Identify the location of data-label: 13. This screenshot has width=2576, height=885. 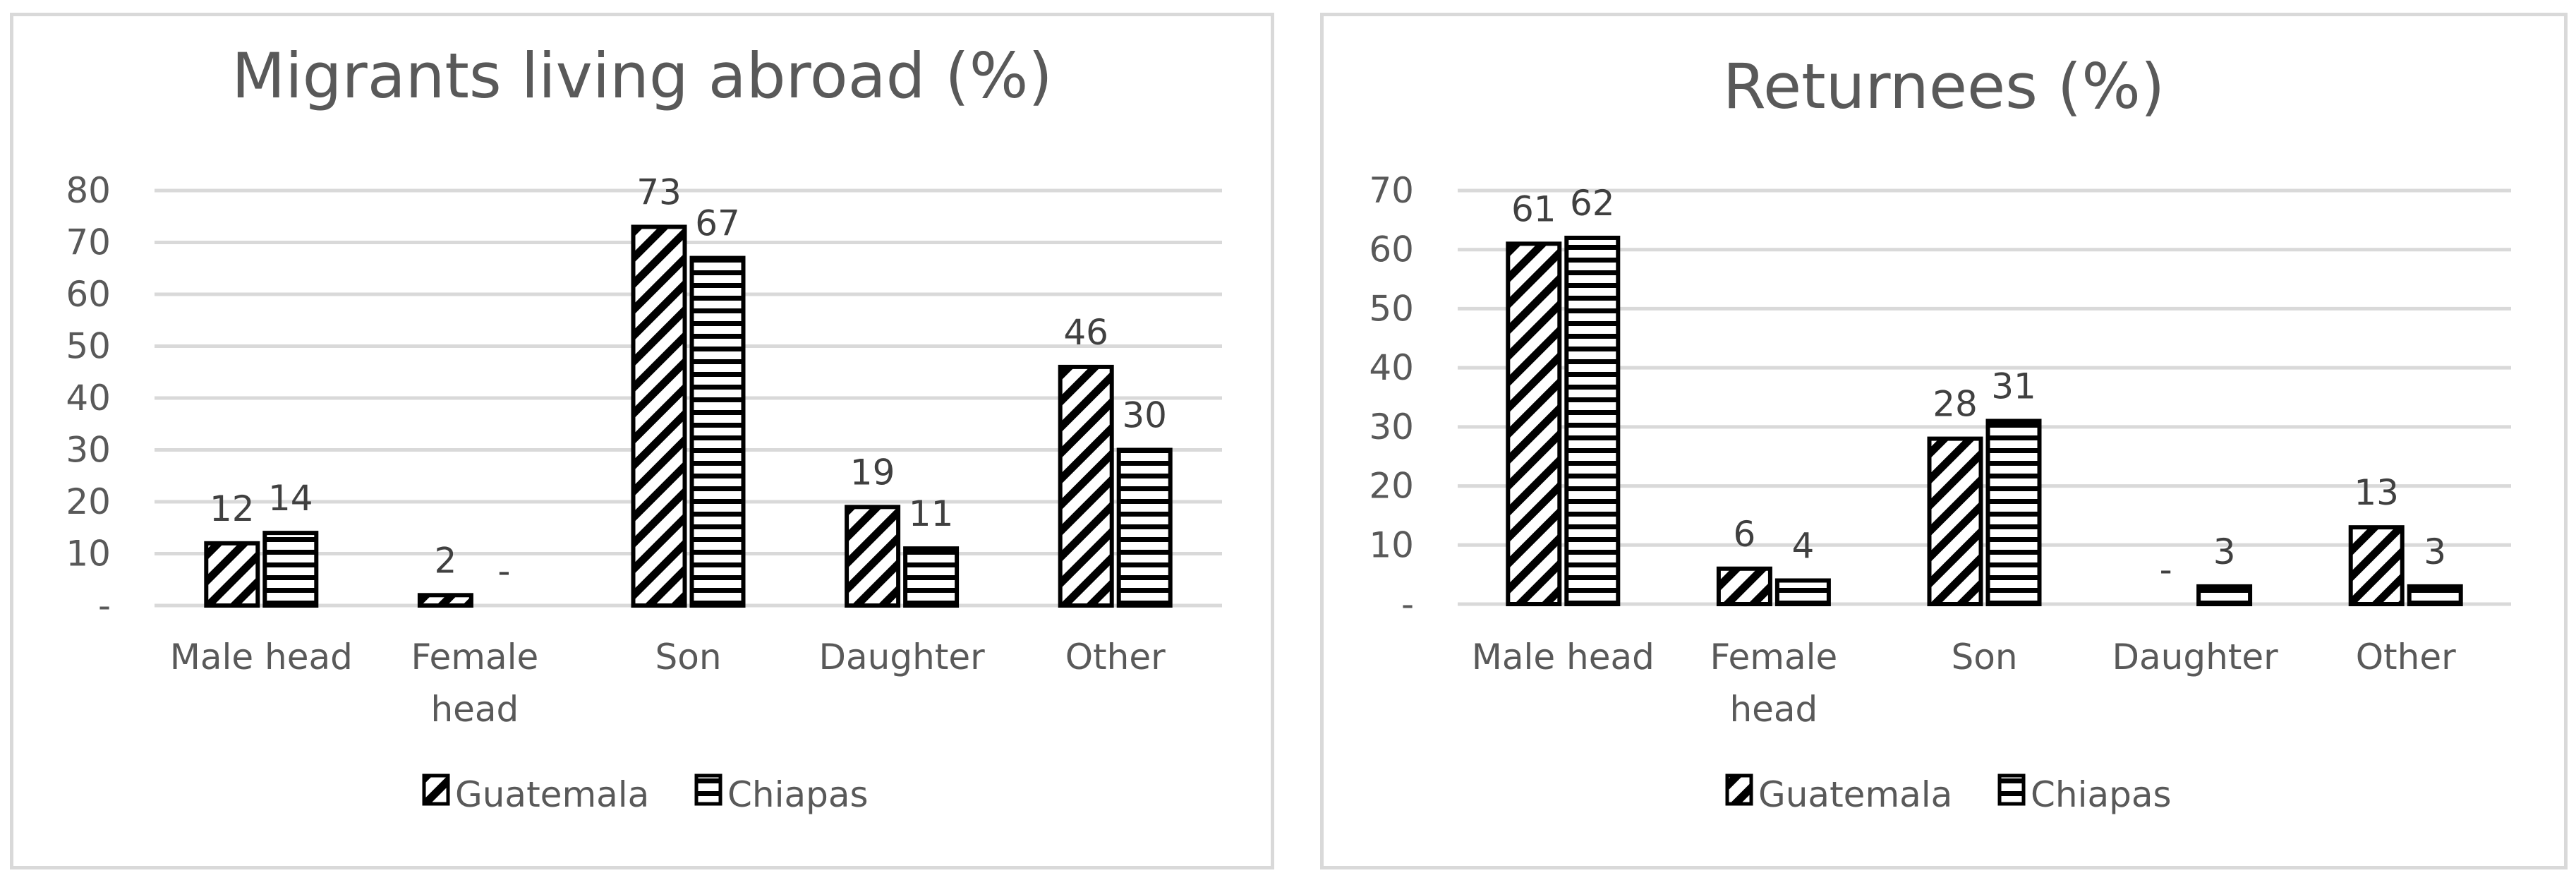
(2376, 493).